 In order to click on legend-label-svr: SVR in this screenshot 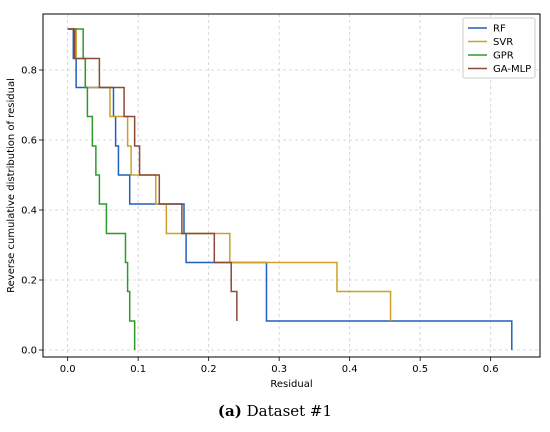, I will do `click(503, 42)`.